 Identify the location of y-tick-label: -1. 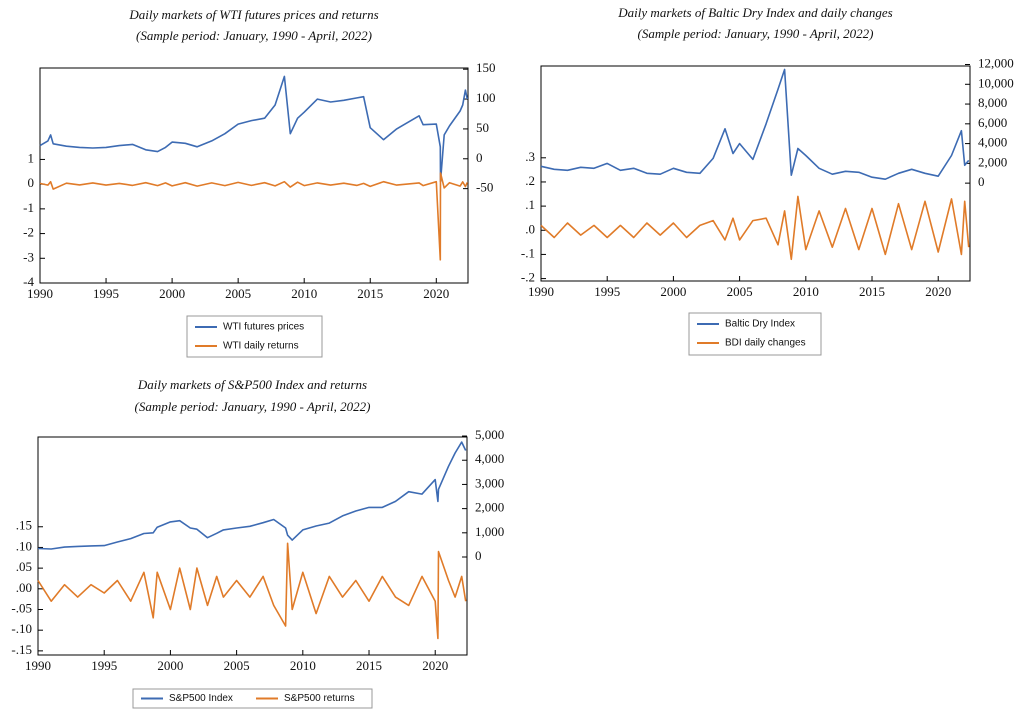
(28, 207).